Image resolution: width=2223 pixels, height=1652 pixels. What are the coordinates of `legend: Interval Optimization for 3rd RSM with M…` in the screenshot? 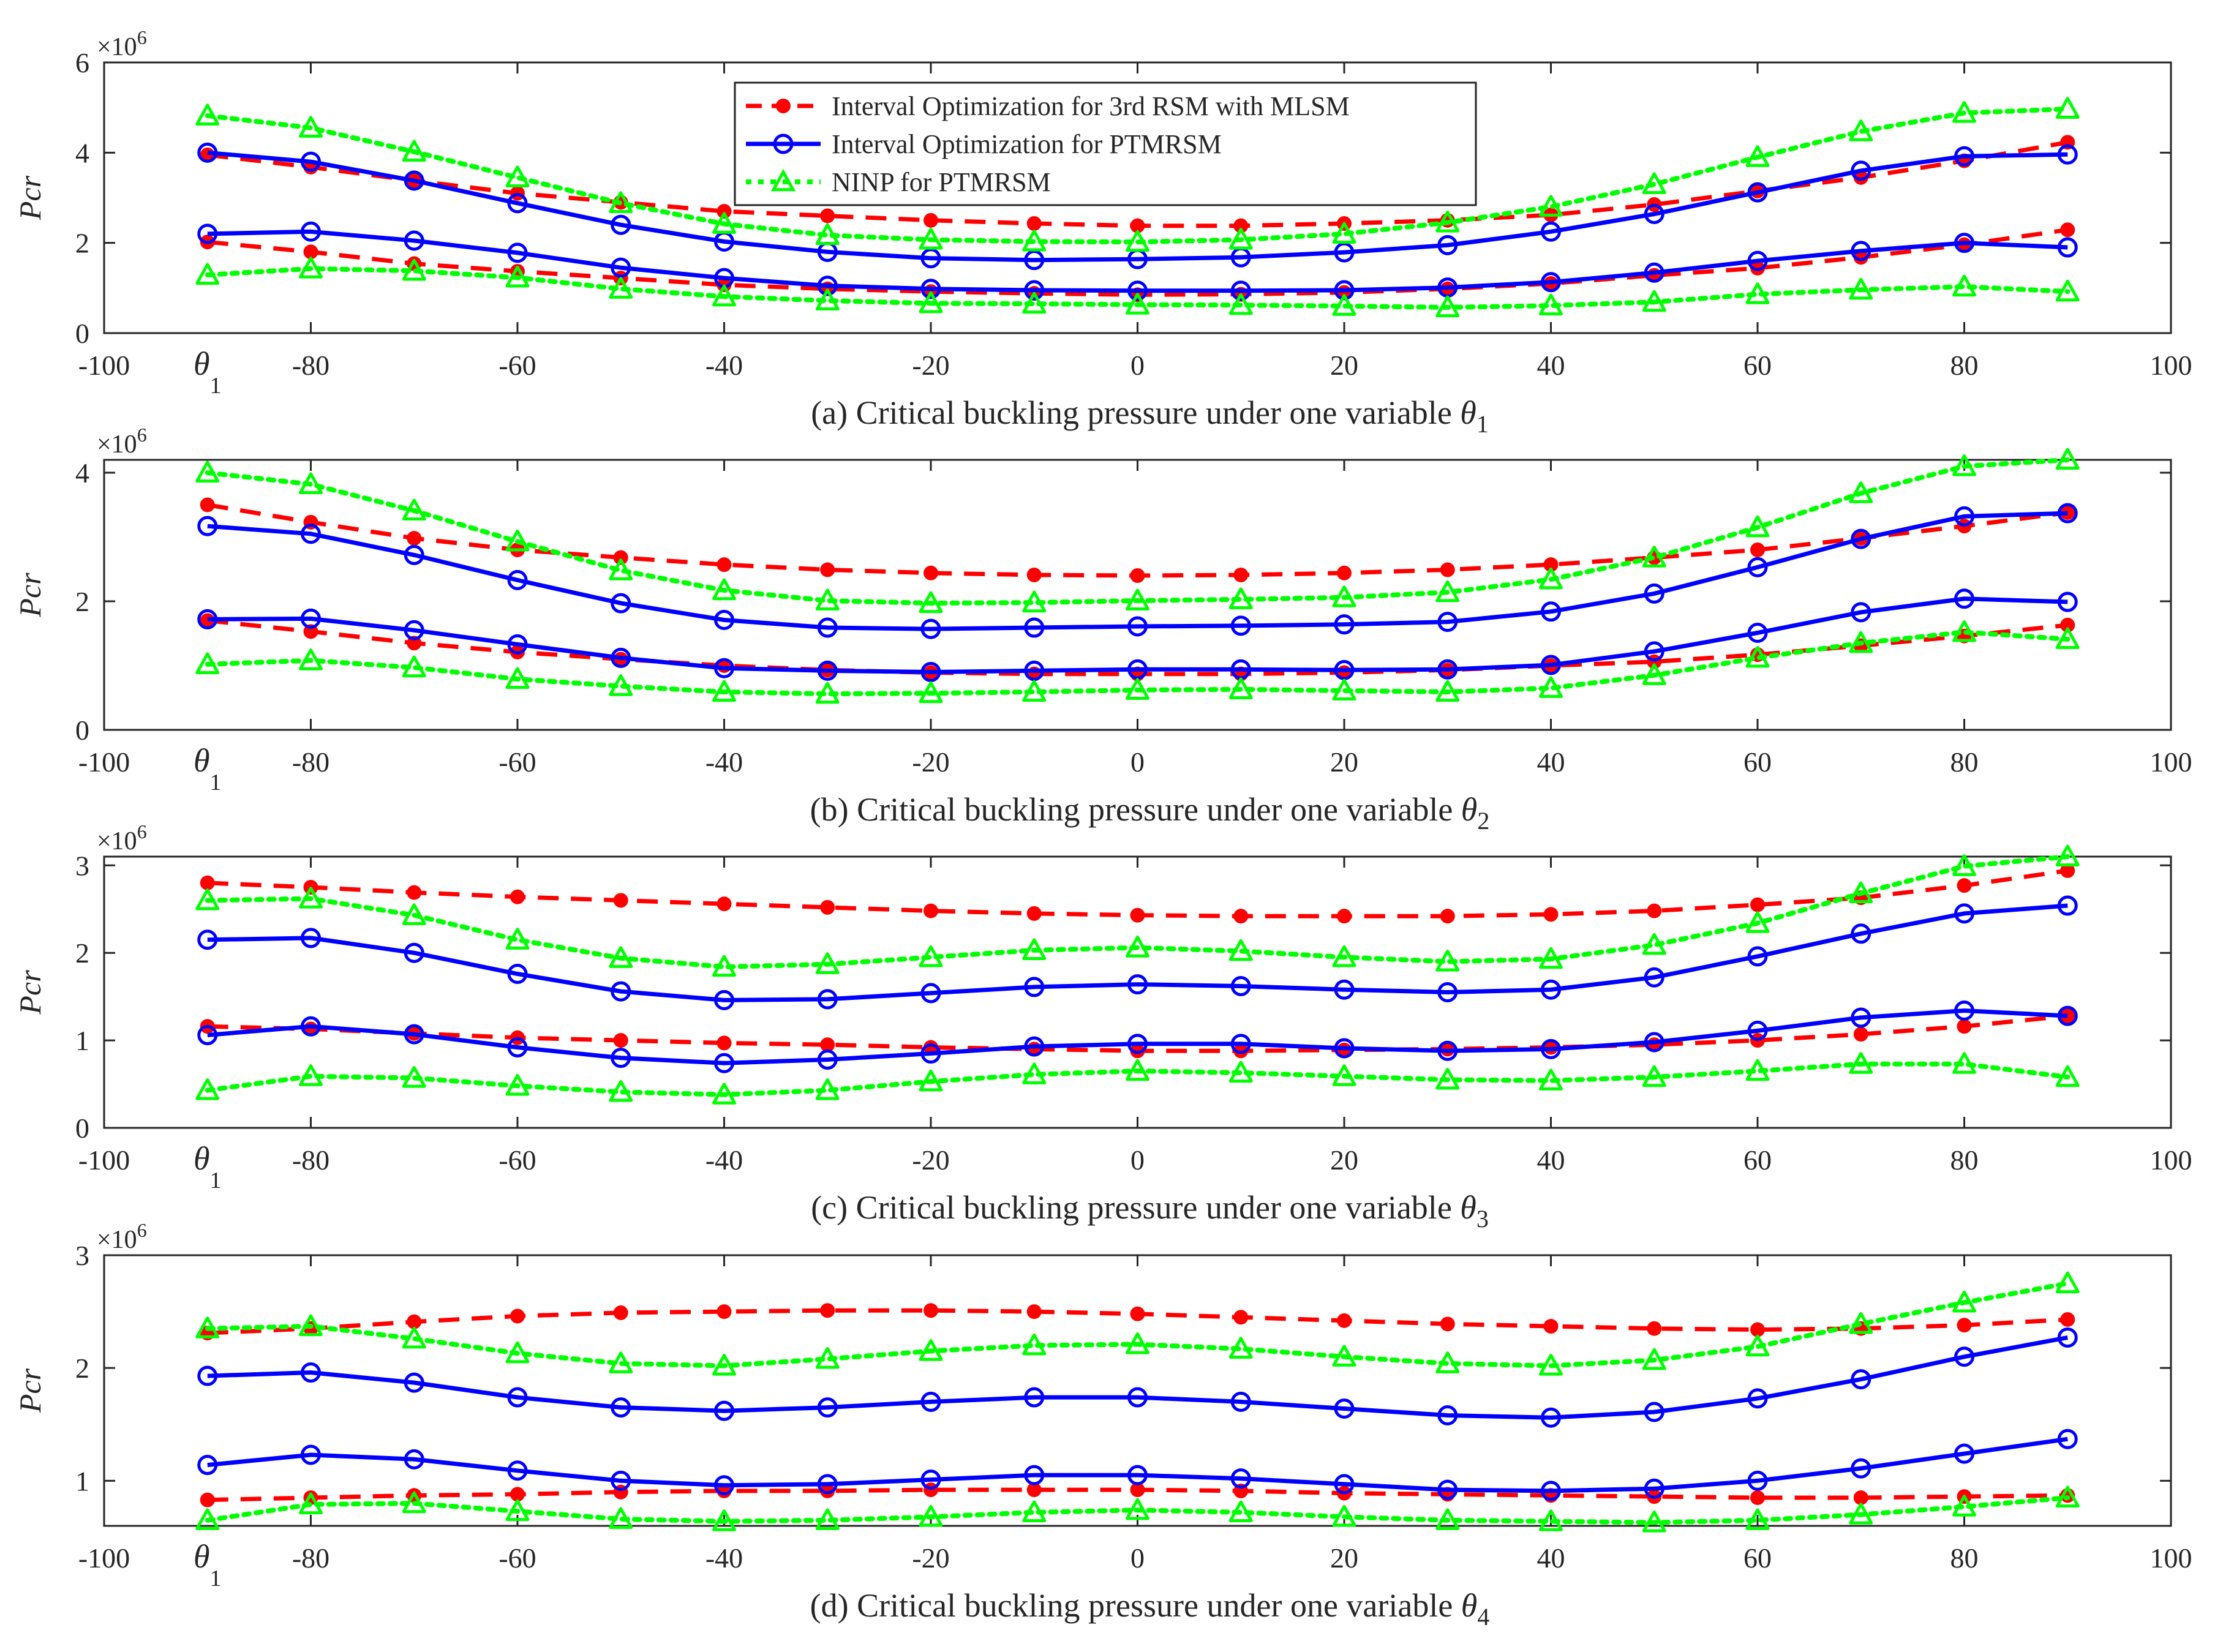 It's located at (1105, 143).